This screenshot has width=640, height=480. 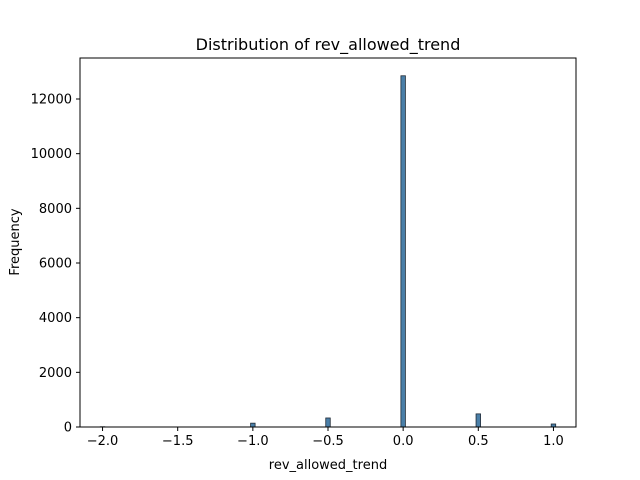 I want to click on x-axis-ticks: −2.0 −1.5 −1.0 −0.5 0.0 0.5 1.0, so click(x=325, y=438).